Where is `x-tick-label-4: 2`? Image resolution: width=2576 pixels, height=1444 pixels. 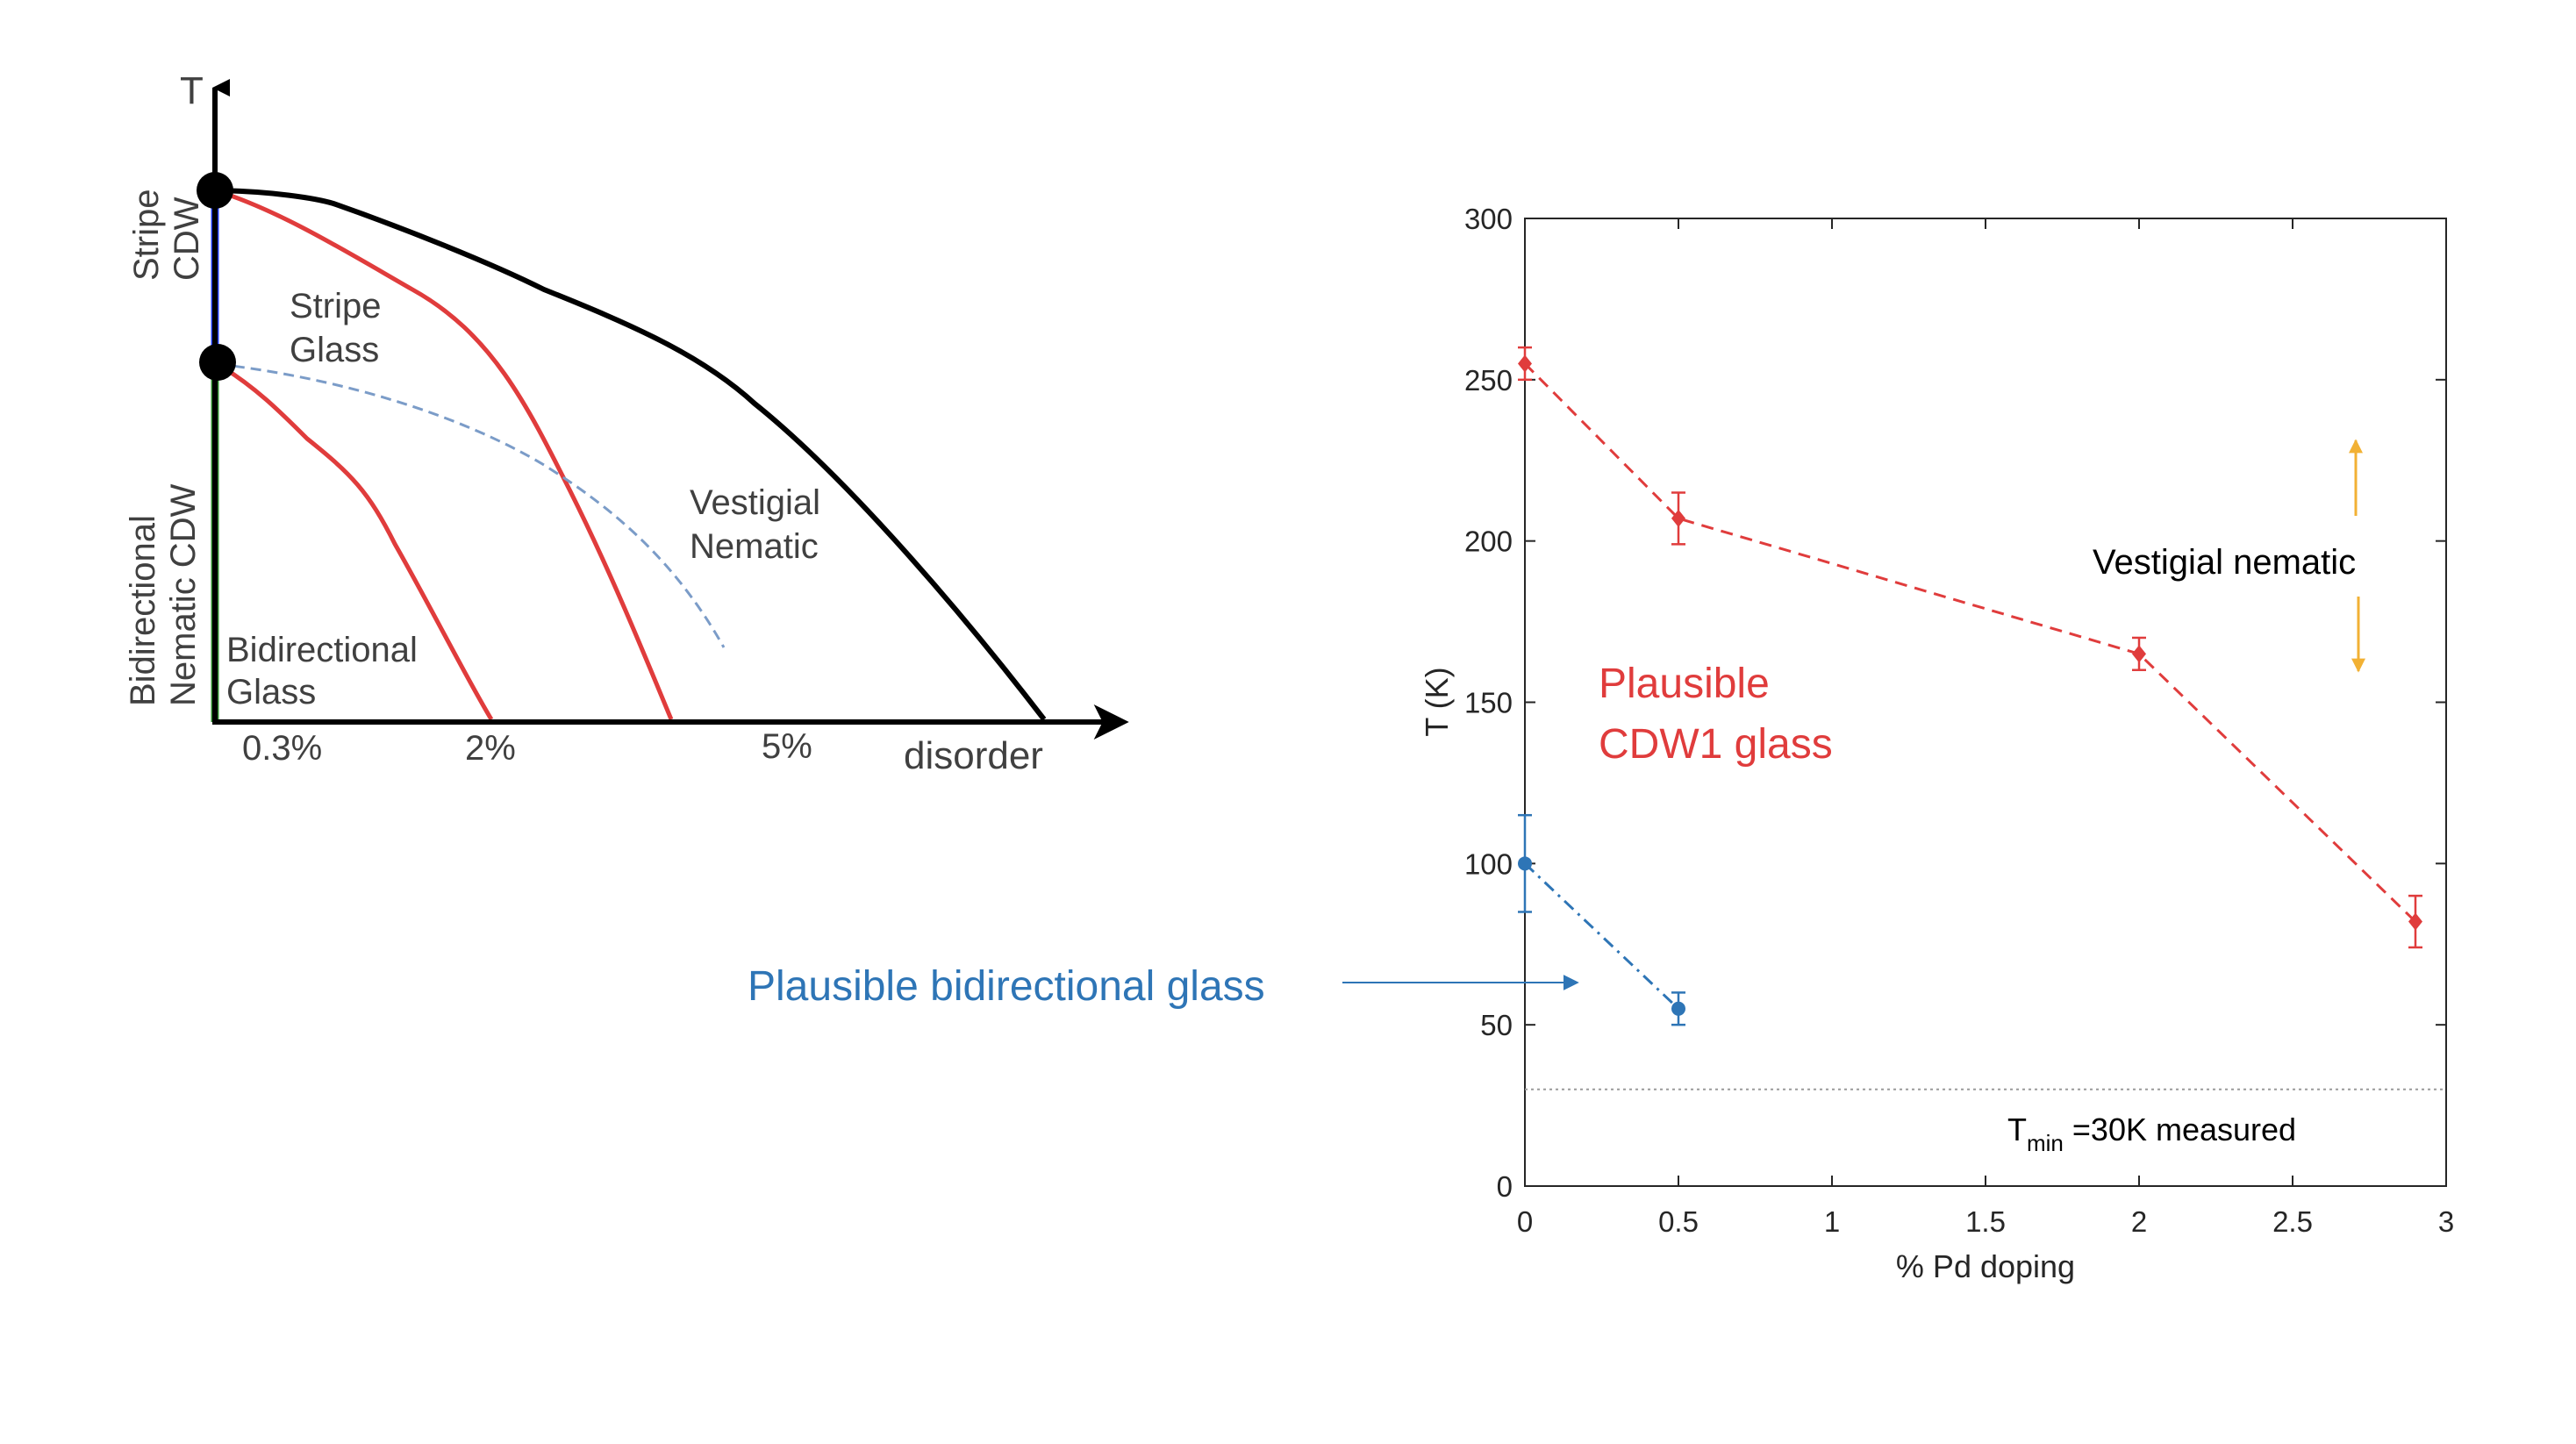 x-tick-label-4: 2 is located at coordinates (2139, 1222).